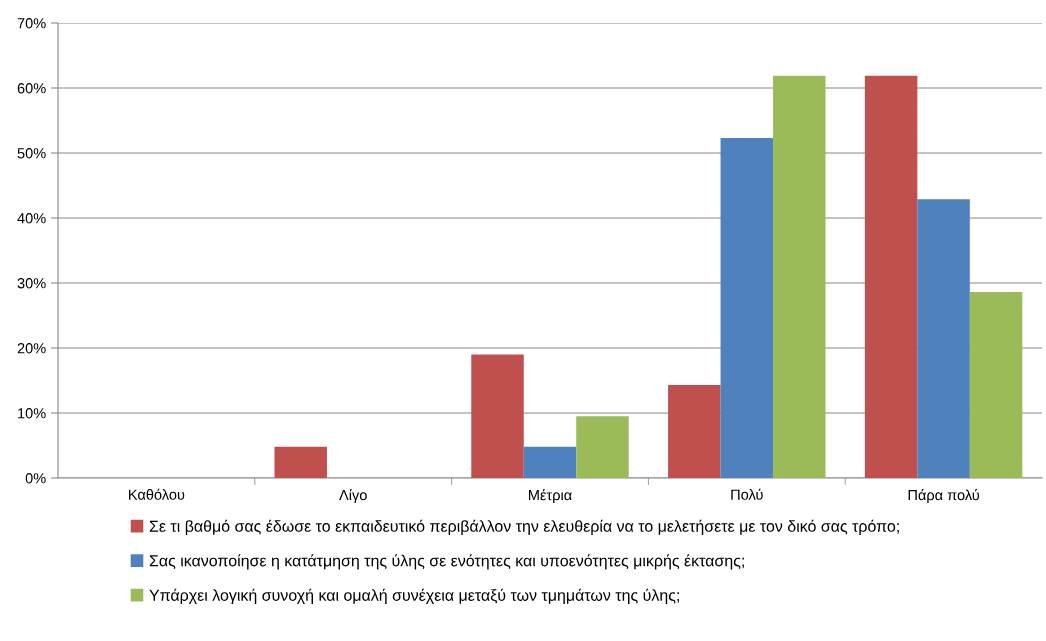  What do you see at coordinates (31, 218) in the screenshot?
I see `y-tick-label: 40%` at bounding box center [31, 218].